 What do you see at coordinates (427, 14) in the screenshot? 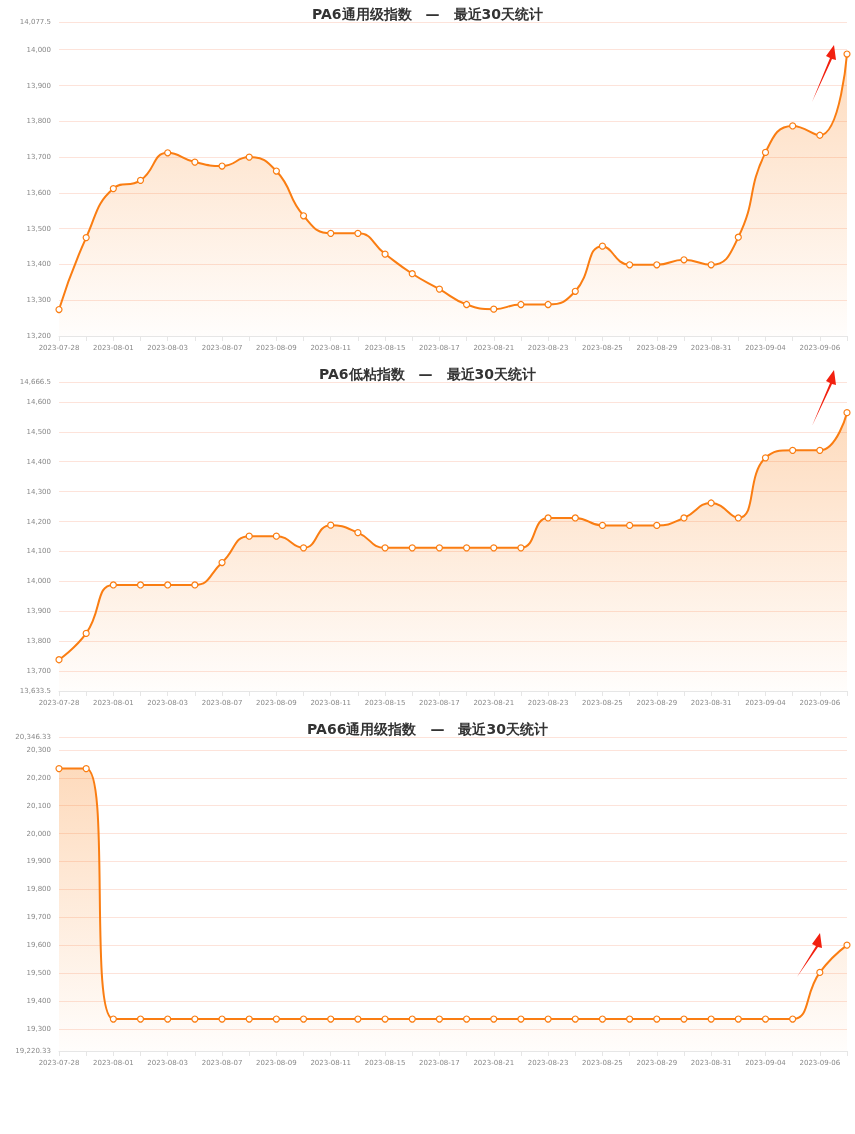
I see `chart-title: PA6通用级指数 — 最近30天统计` at bounding box center [427, 14].